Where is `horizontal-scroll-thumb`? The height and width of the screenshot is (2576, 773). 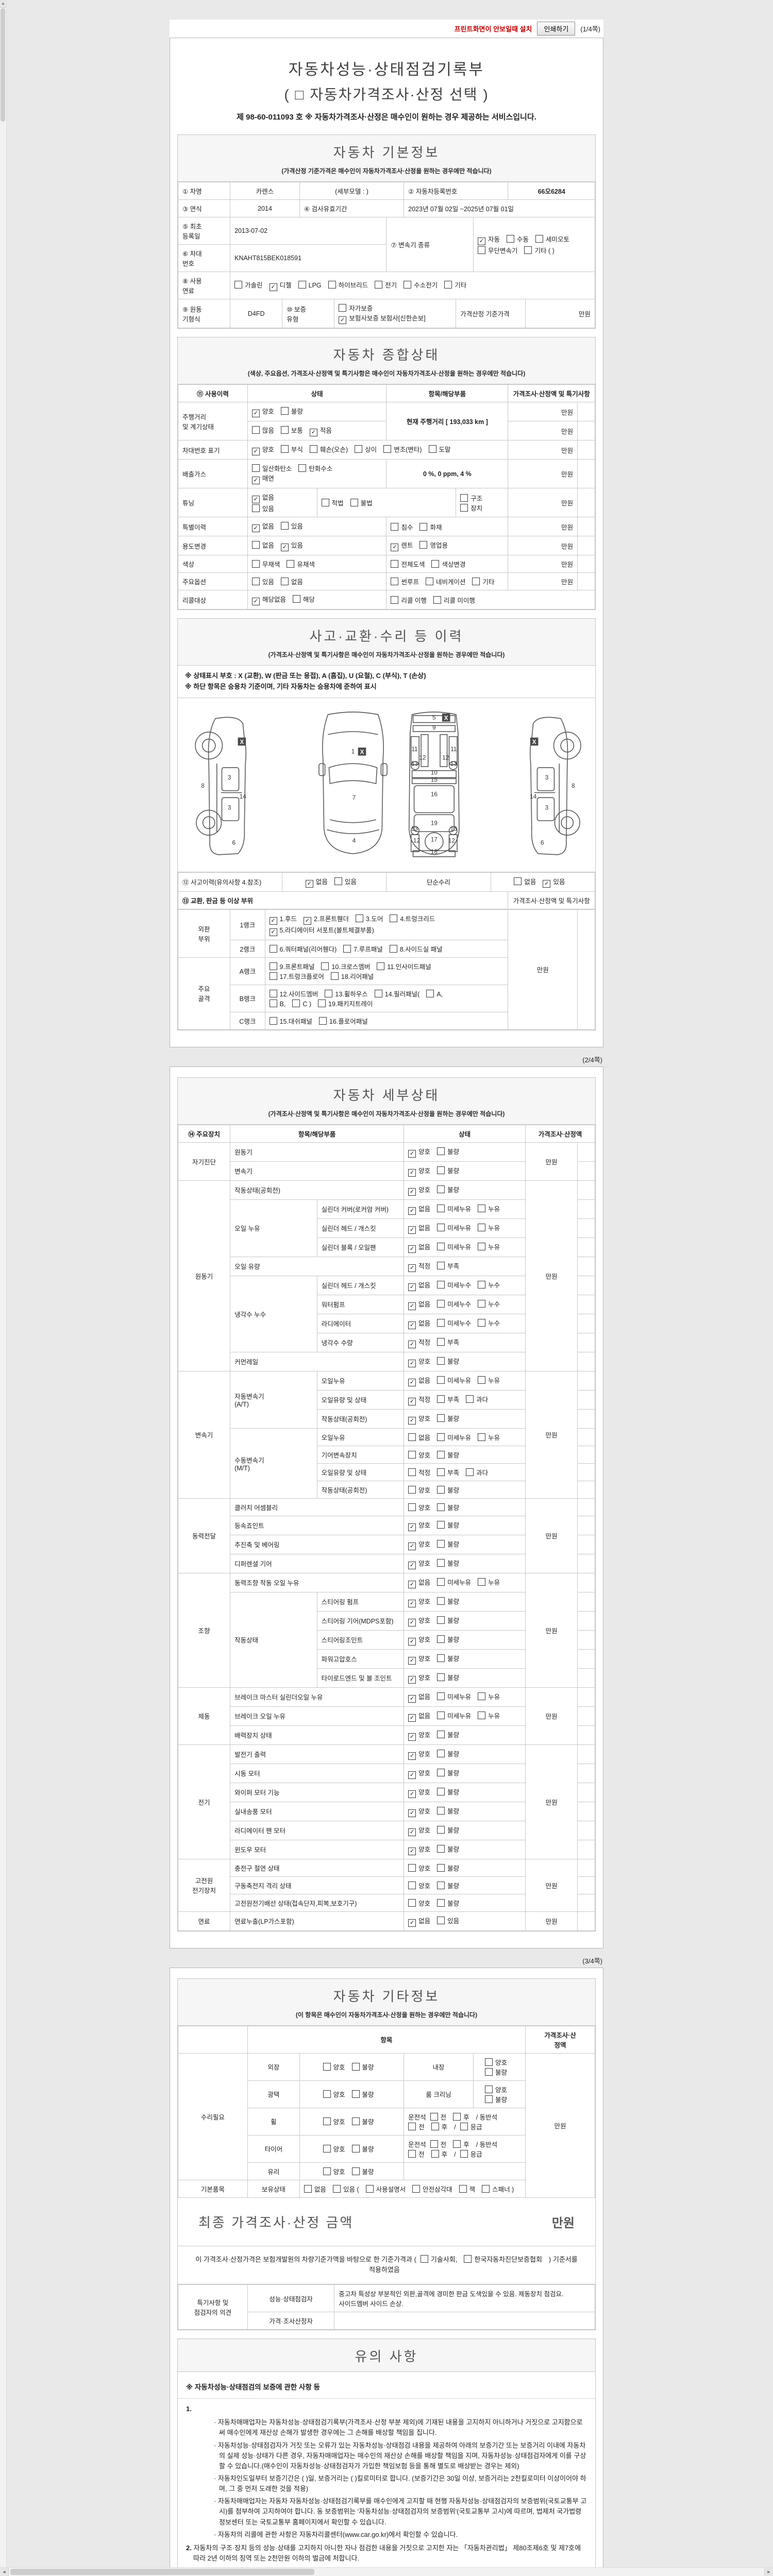
horizontal-scroll-thumb is located at coordinates (162, 2572).